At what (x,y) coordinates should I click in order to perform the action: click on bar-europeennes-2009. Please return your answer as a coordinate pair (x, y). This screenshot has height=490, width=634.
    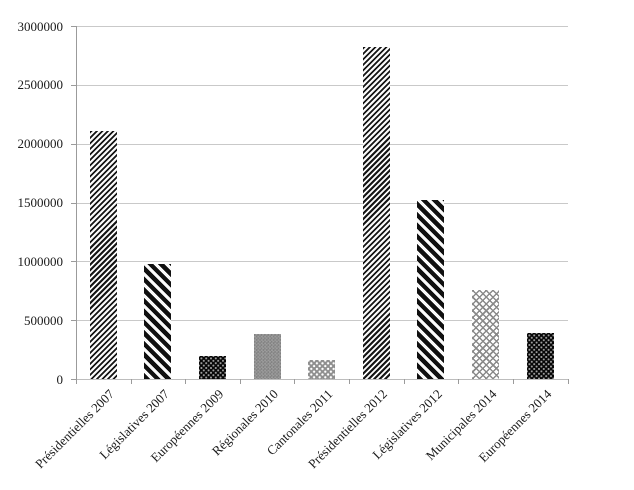
    Looking at the image, I should click on (213, 367).